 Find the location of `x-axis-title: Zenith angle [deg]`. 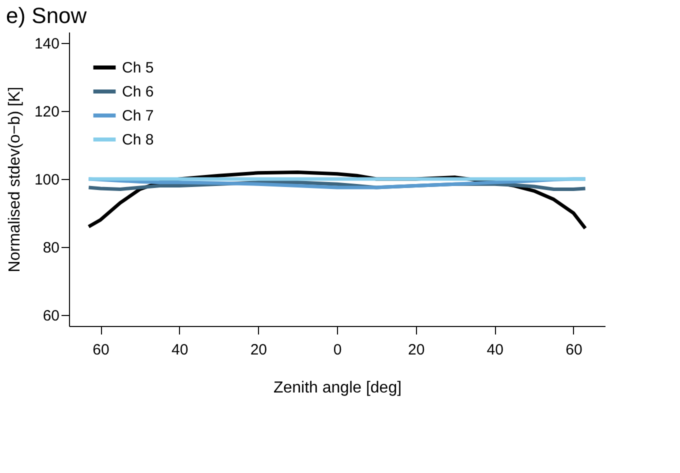

x-axis-title: Zenith angle [deg] is located at coordinates (337, 388).